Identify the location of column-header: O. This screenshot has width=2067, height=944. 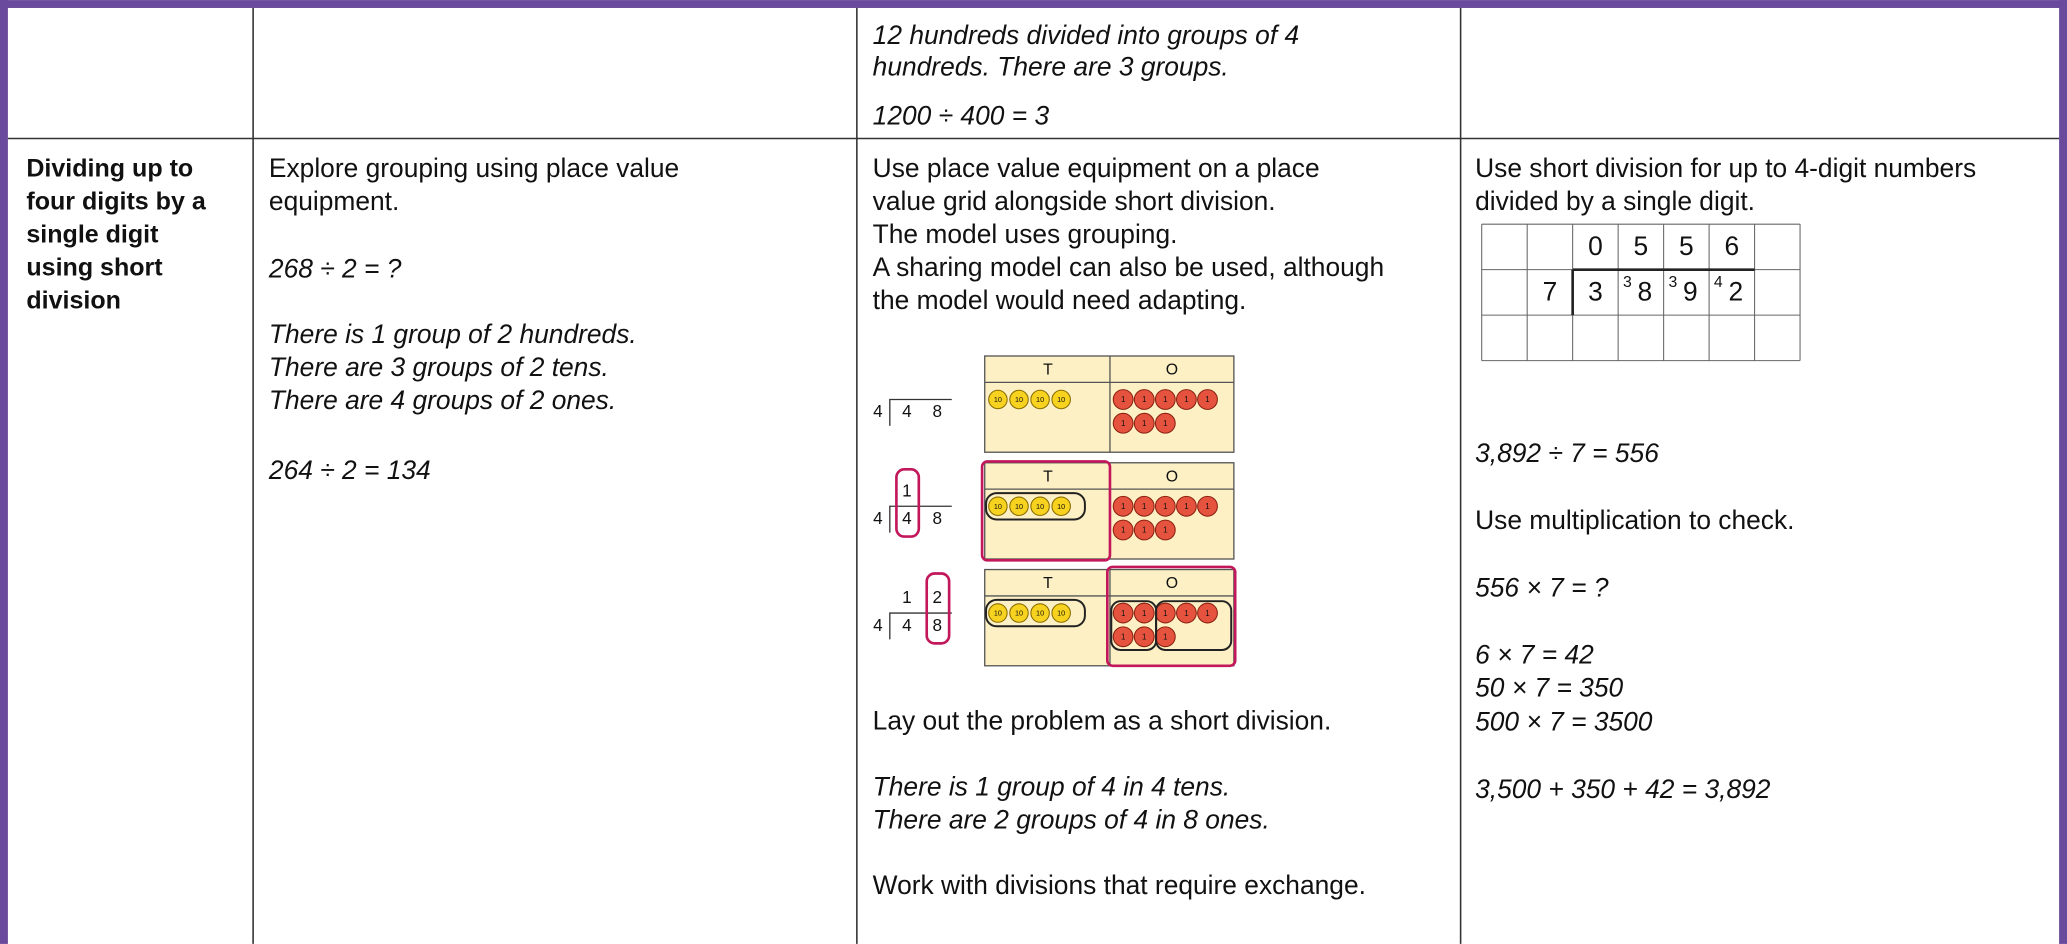
(1172, 476).